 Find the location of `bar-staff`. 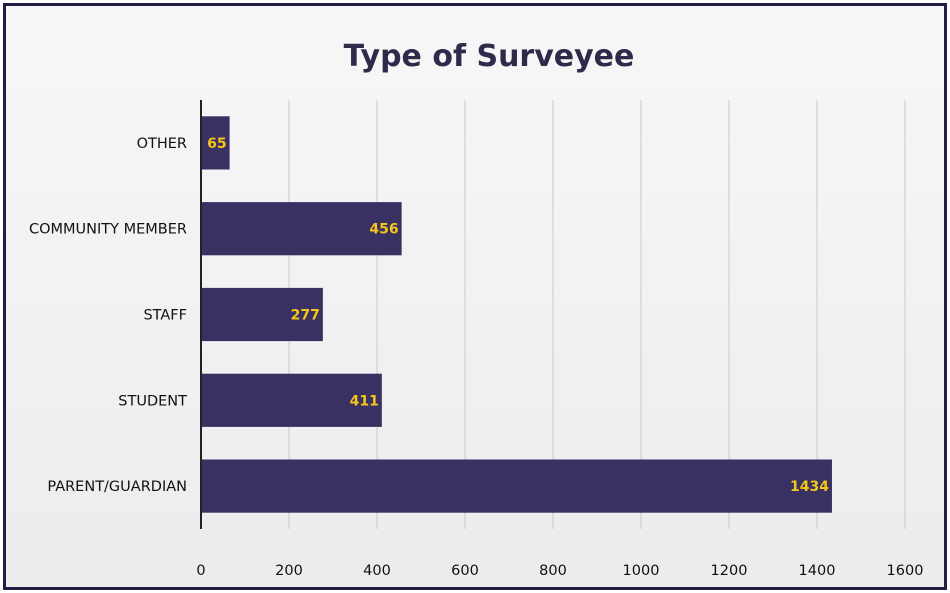

bar-staff is located at coordinates (262, 314).